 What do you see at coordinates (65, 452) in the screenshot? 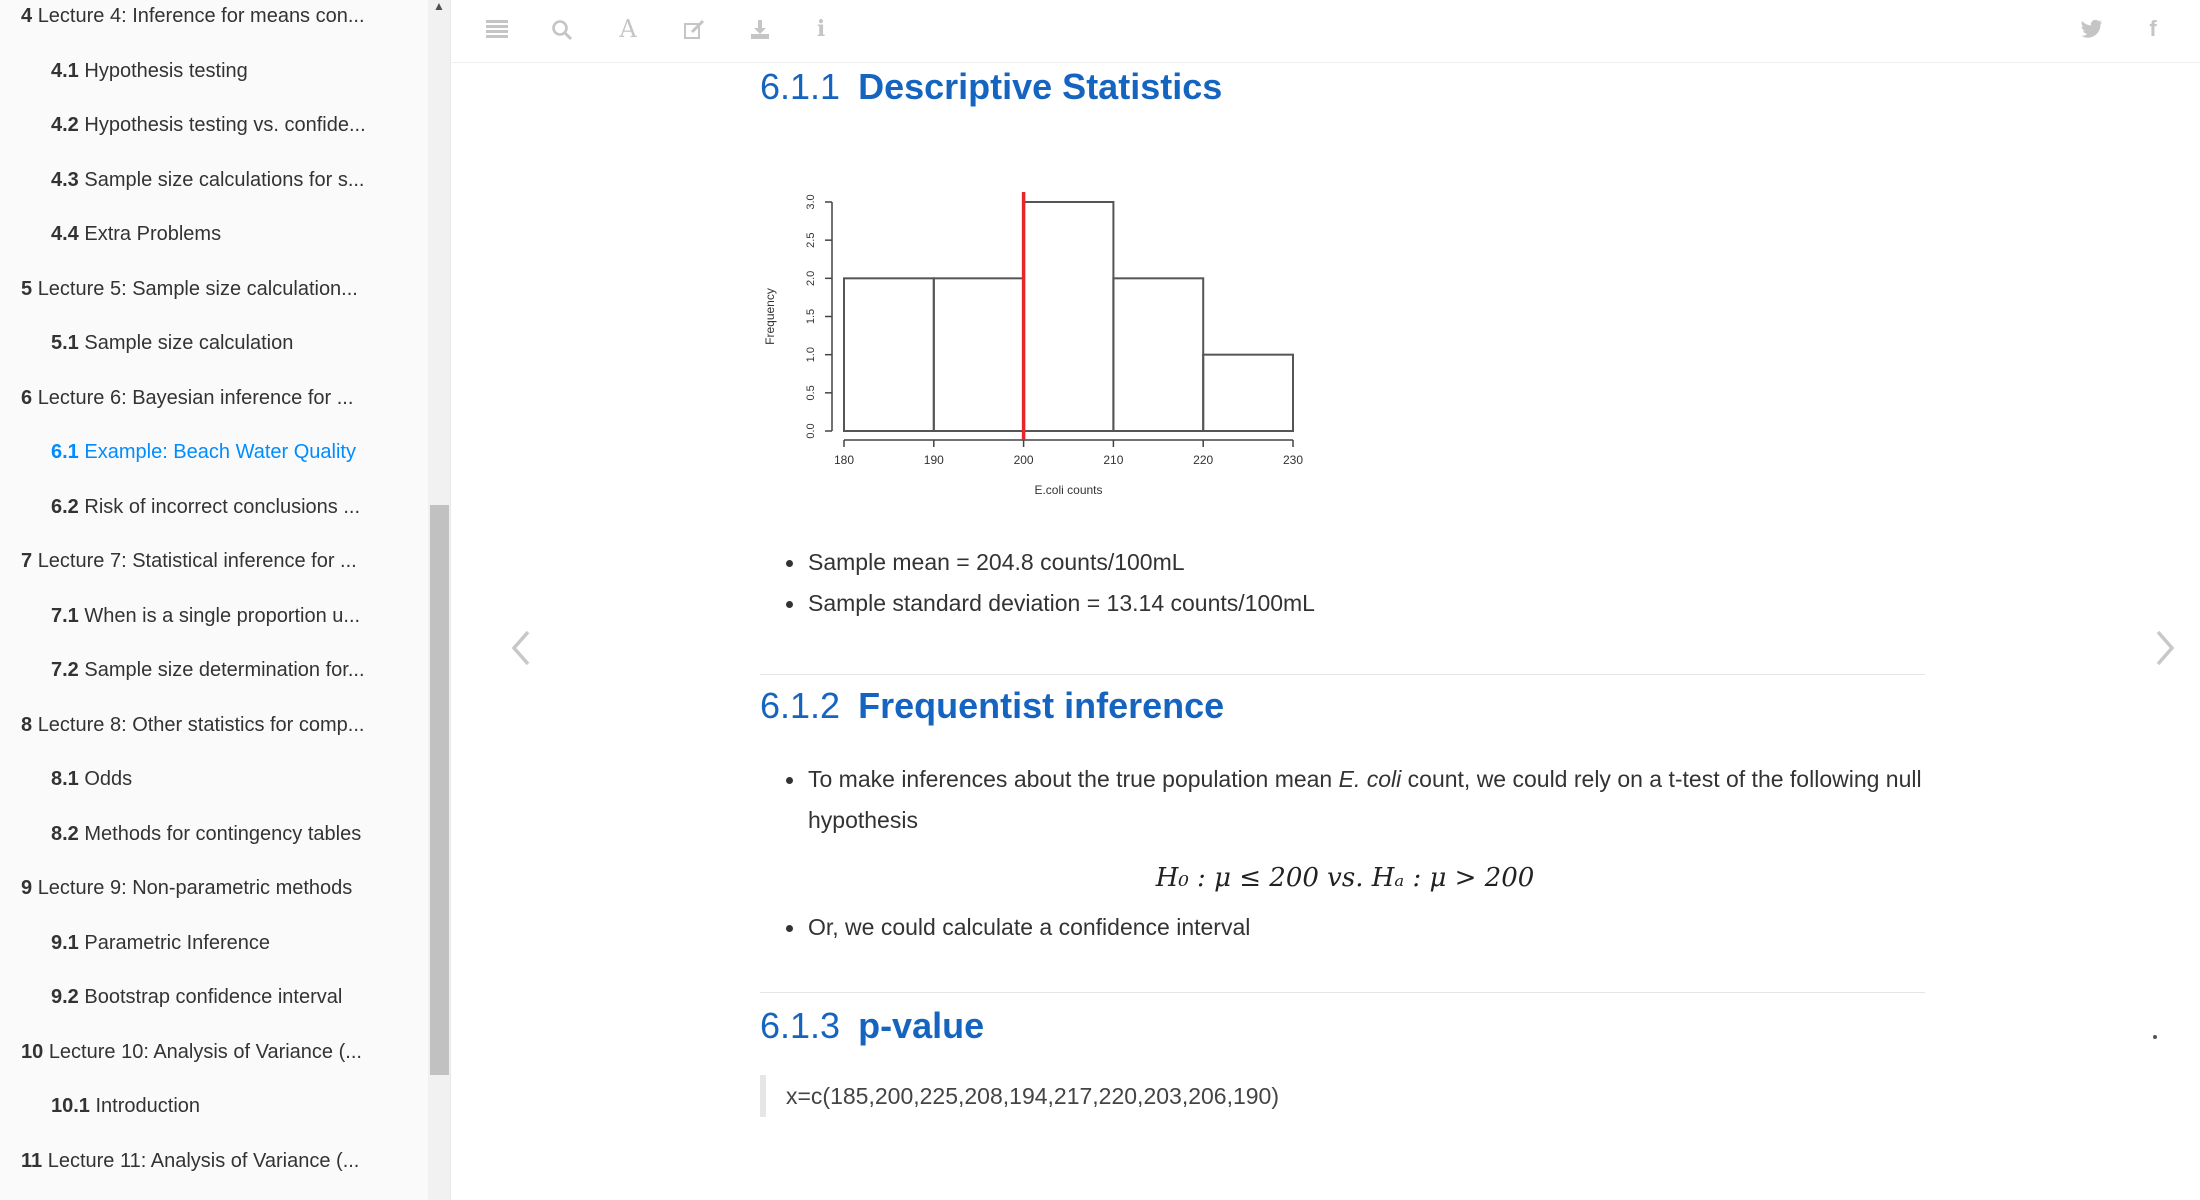
I see `toc-number: 6.1` at bounding box center [65, 452].